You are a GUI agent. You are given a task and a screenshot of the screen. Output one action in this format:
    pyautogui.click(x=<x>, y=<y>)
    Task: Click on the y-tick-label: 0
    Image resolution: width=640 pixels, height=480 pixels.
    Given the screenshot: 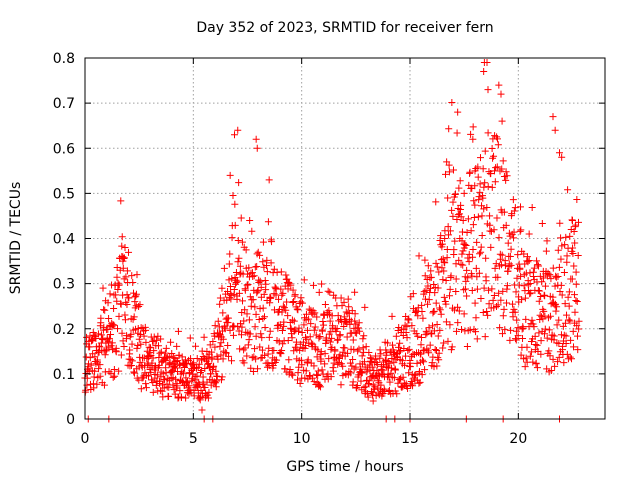 What is the action you would take?
    pyautogui.click(x=70, y=420)
    